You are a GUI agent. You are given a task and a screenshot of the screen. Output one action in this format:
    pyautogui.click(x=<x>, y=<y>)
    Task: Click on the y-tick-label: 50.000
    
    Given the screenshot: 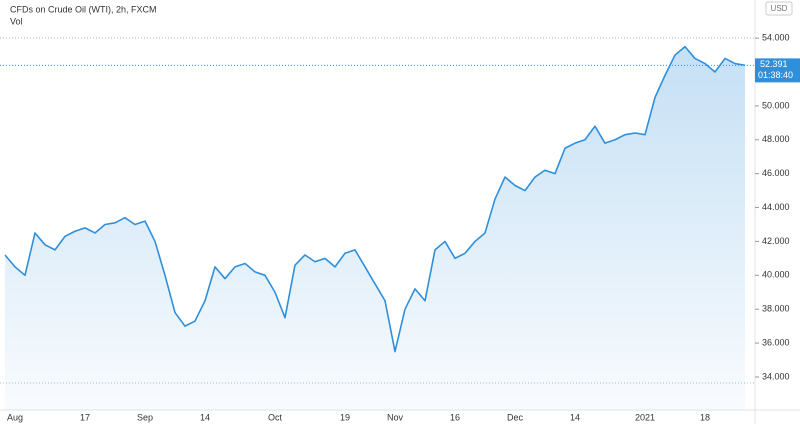 What is the action you would take?
    pyautogui.click(x=776, y=105)
    